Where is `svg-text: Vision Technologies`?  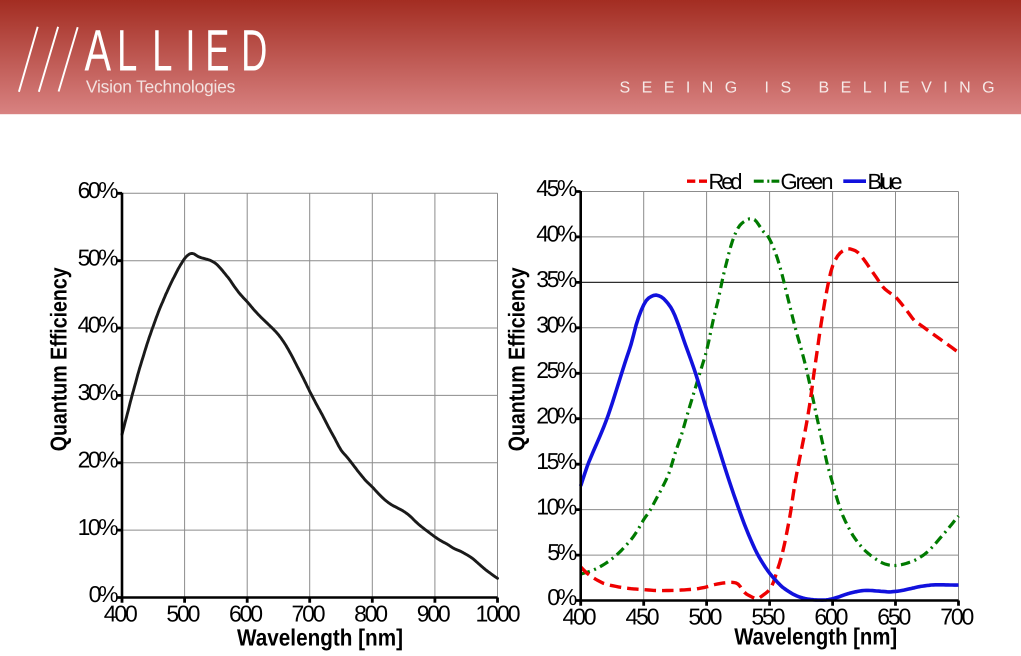 svg-text: Vision Technologies is located at coordinates (161, 87).